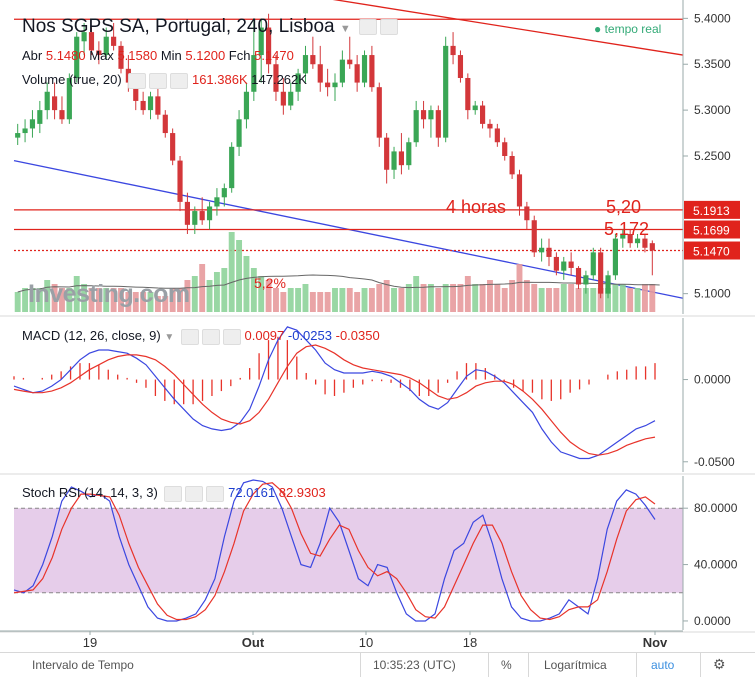 The height and width of the screenshot is (677, 755). Describe the element at coordinates (624, 207) in the screenshot. I see `level-annotation-1: 5,20` at that location.